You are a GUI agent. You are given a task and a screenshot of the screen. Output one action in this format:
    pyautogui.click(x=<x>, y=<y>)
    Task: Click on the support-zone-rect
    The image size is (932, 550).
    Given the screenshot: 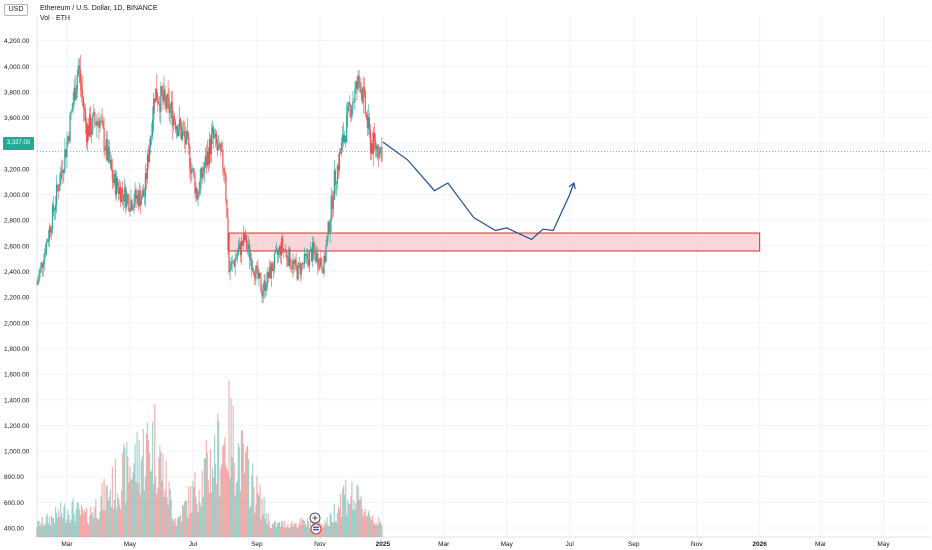 What is the action you would take?
    pyautogui.click(x=494, y=242)
    